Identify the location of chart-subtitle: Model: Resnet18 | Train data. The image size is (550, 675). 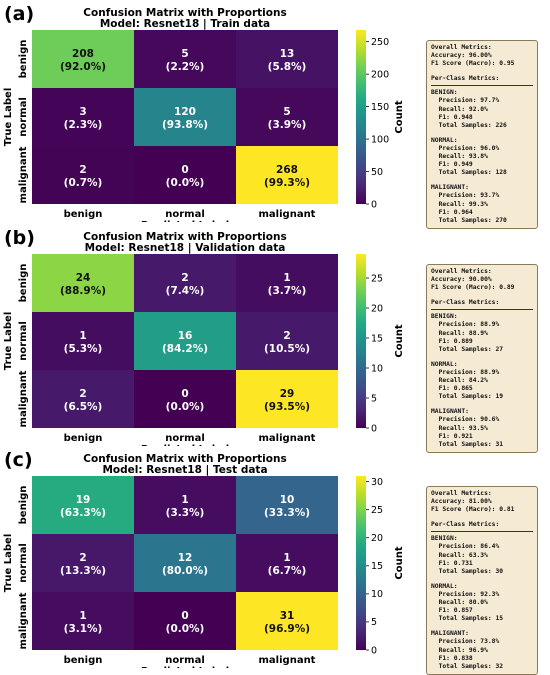
(185, 24).